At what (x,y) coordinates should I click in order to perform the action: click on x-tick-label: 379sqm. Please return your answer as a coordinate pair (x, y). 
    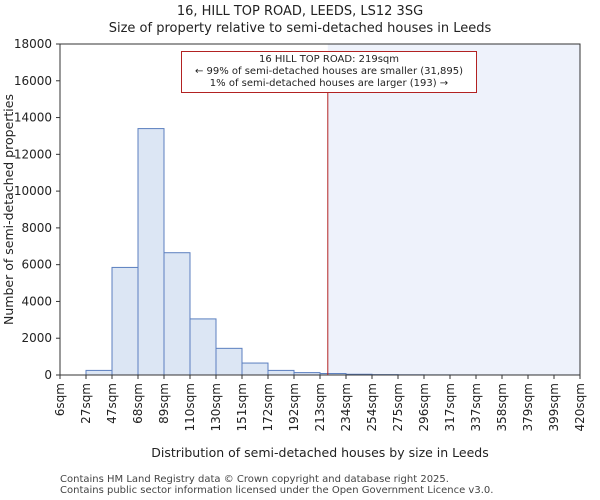
    Looking at the image, I should click on (528, 407).